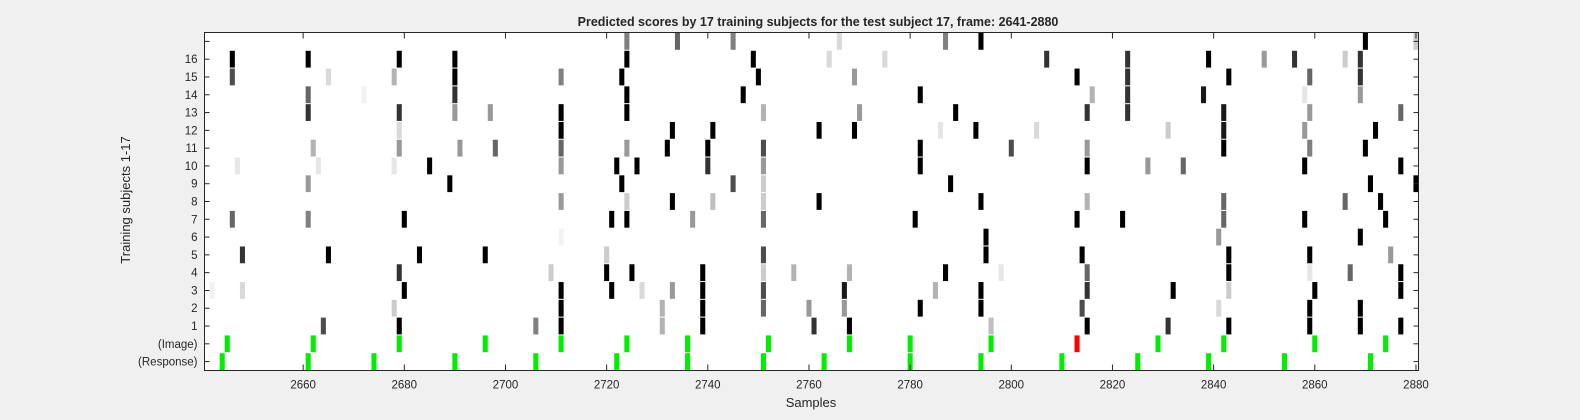 The height and width of the screenshot is (420, 1580). I want to click on y-tick-label: 4, so click(194, 274).